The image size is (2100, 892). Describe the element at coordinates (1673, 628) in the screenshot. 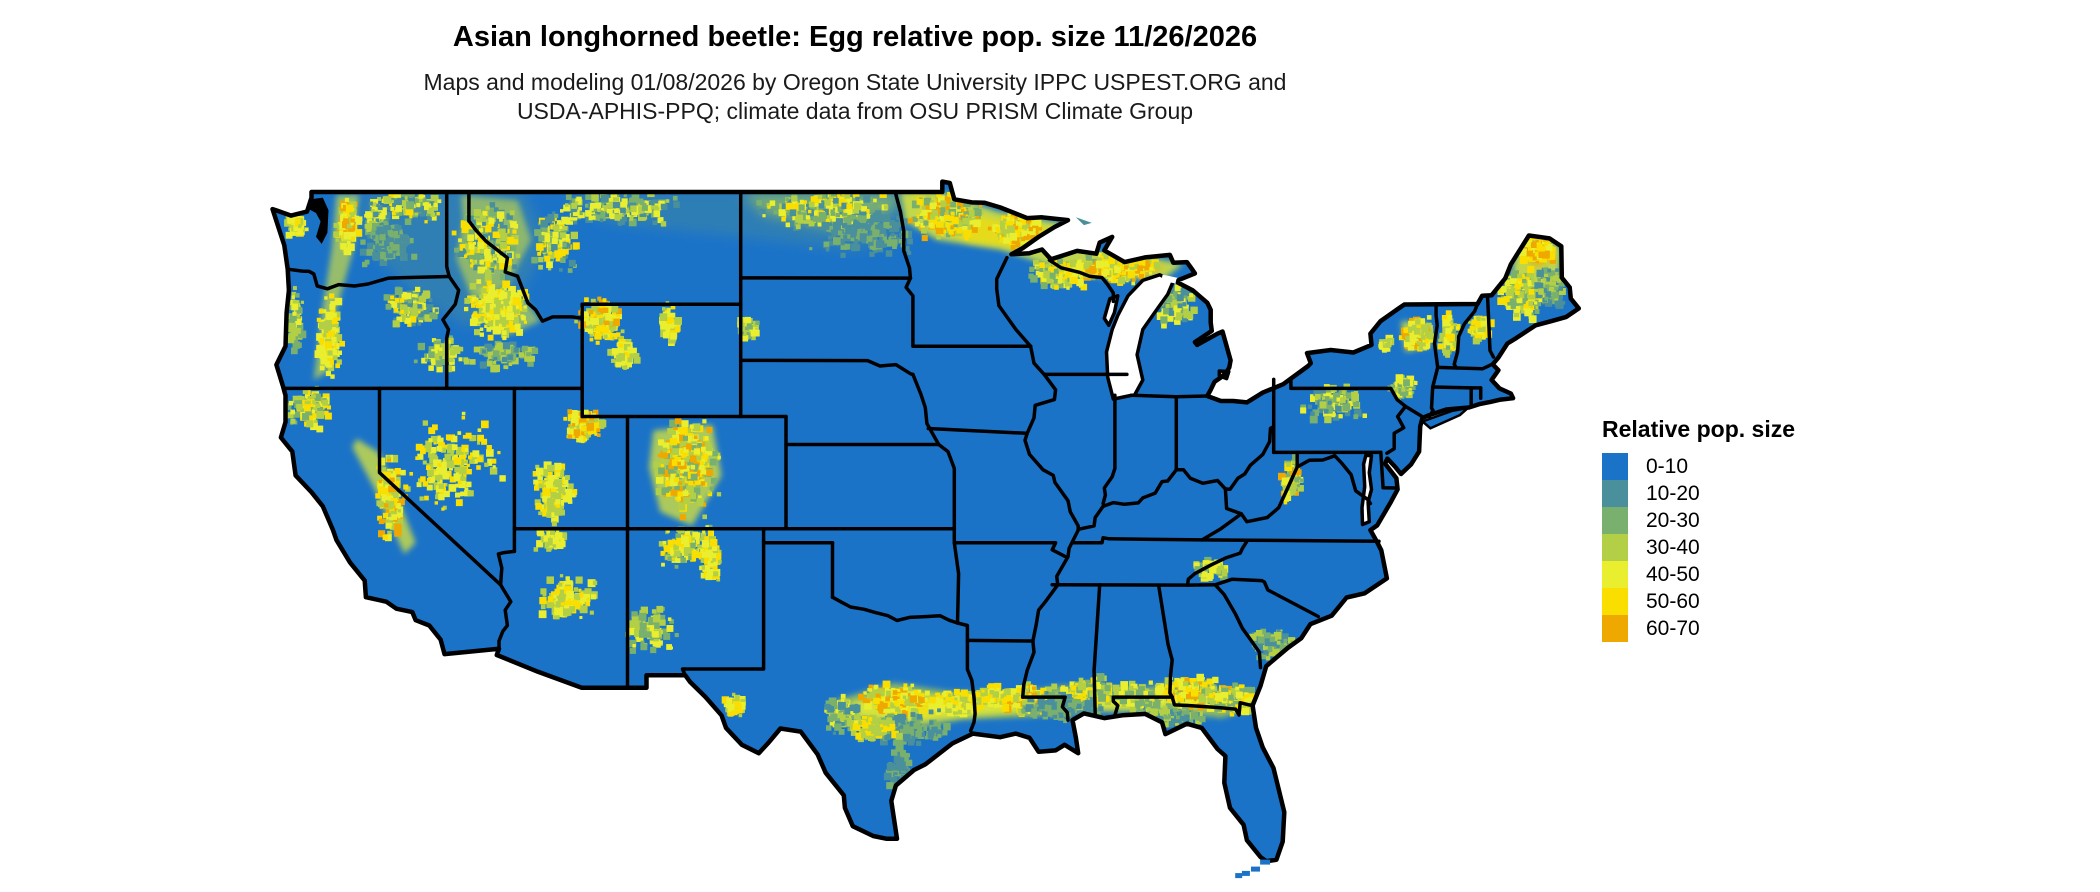

I see `legend-label: 60-70` at that location.